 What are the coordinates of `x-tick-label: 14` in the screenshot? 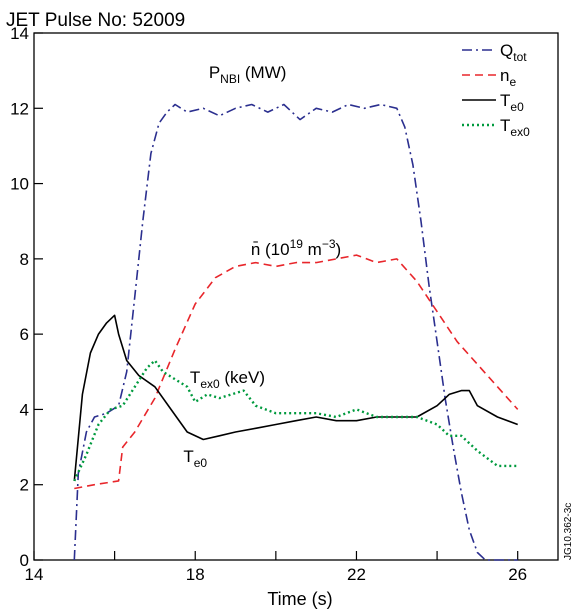 It's located at (34, 574).